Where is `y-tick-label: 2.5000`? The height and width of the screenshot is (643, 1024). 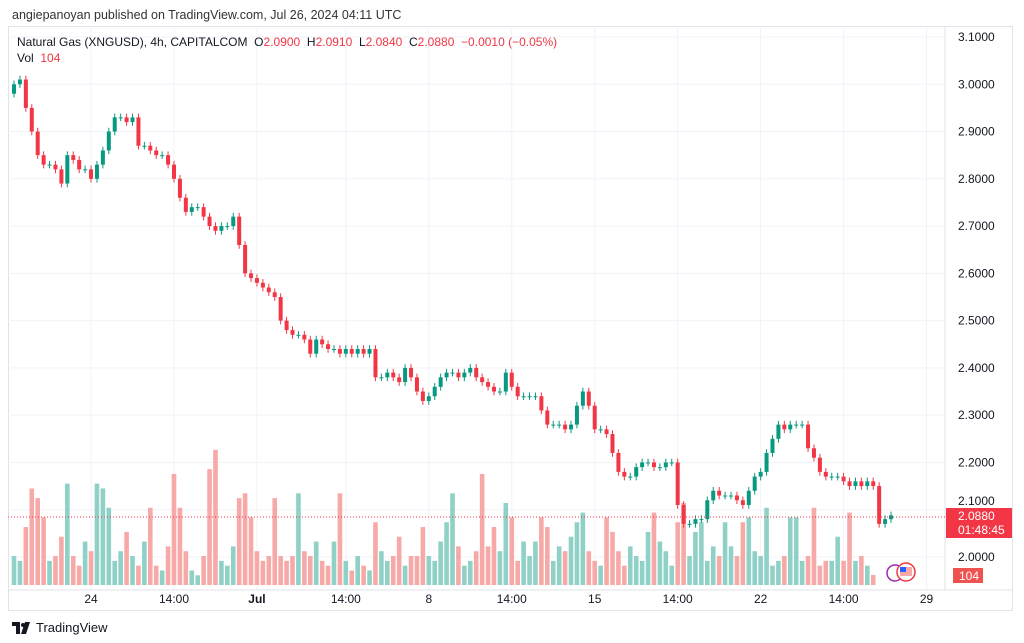 y-tick-label: 2.5000 is located at coordinates (976, 321).